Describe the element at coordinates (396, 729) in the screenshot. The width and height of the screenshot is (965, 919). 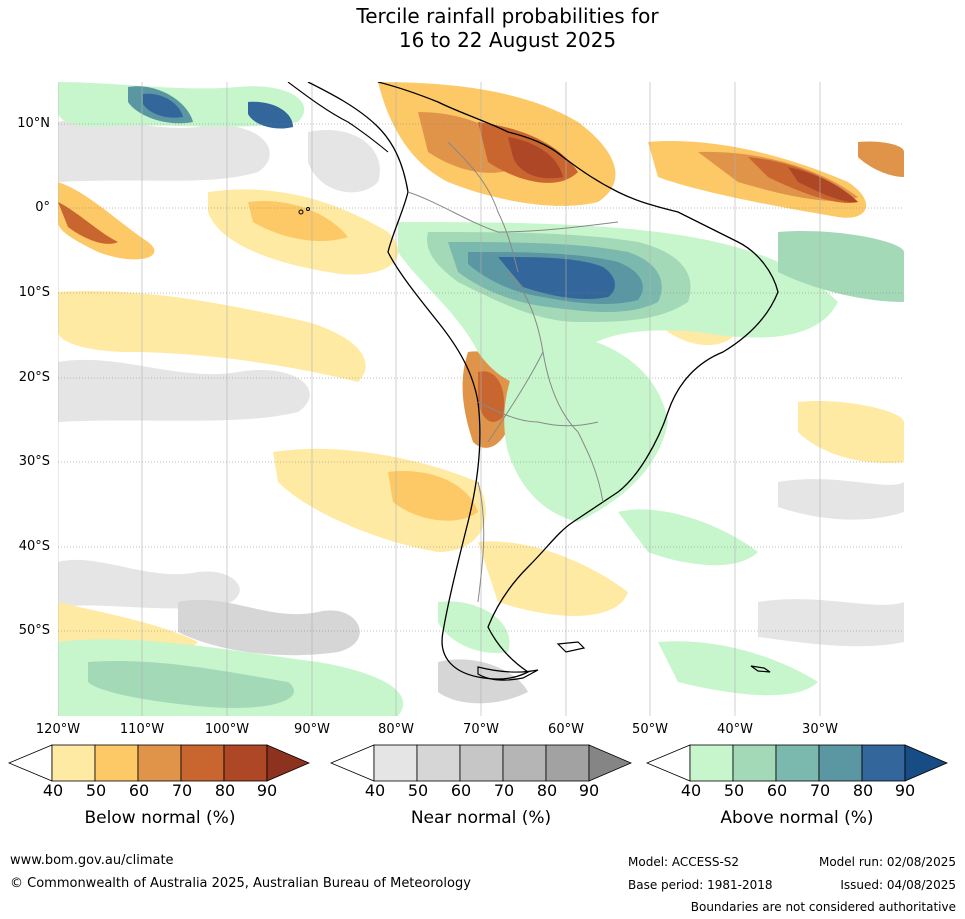
I see `lon-label-80w: 80°W` at that location.